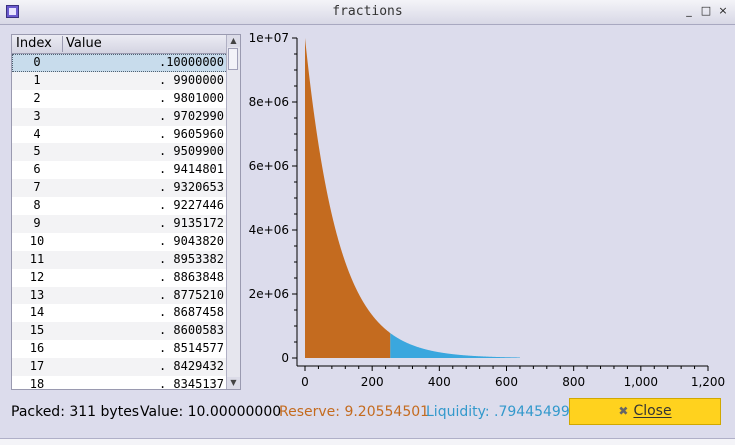 The height and width of the screenshot is (445, 735). Describe the element at coordinates (37, 330) in the screenshot. I see `row-index-cell: 15` at that location.